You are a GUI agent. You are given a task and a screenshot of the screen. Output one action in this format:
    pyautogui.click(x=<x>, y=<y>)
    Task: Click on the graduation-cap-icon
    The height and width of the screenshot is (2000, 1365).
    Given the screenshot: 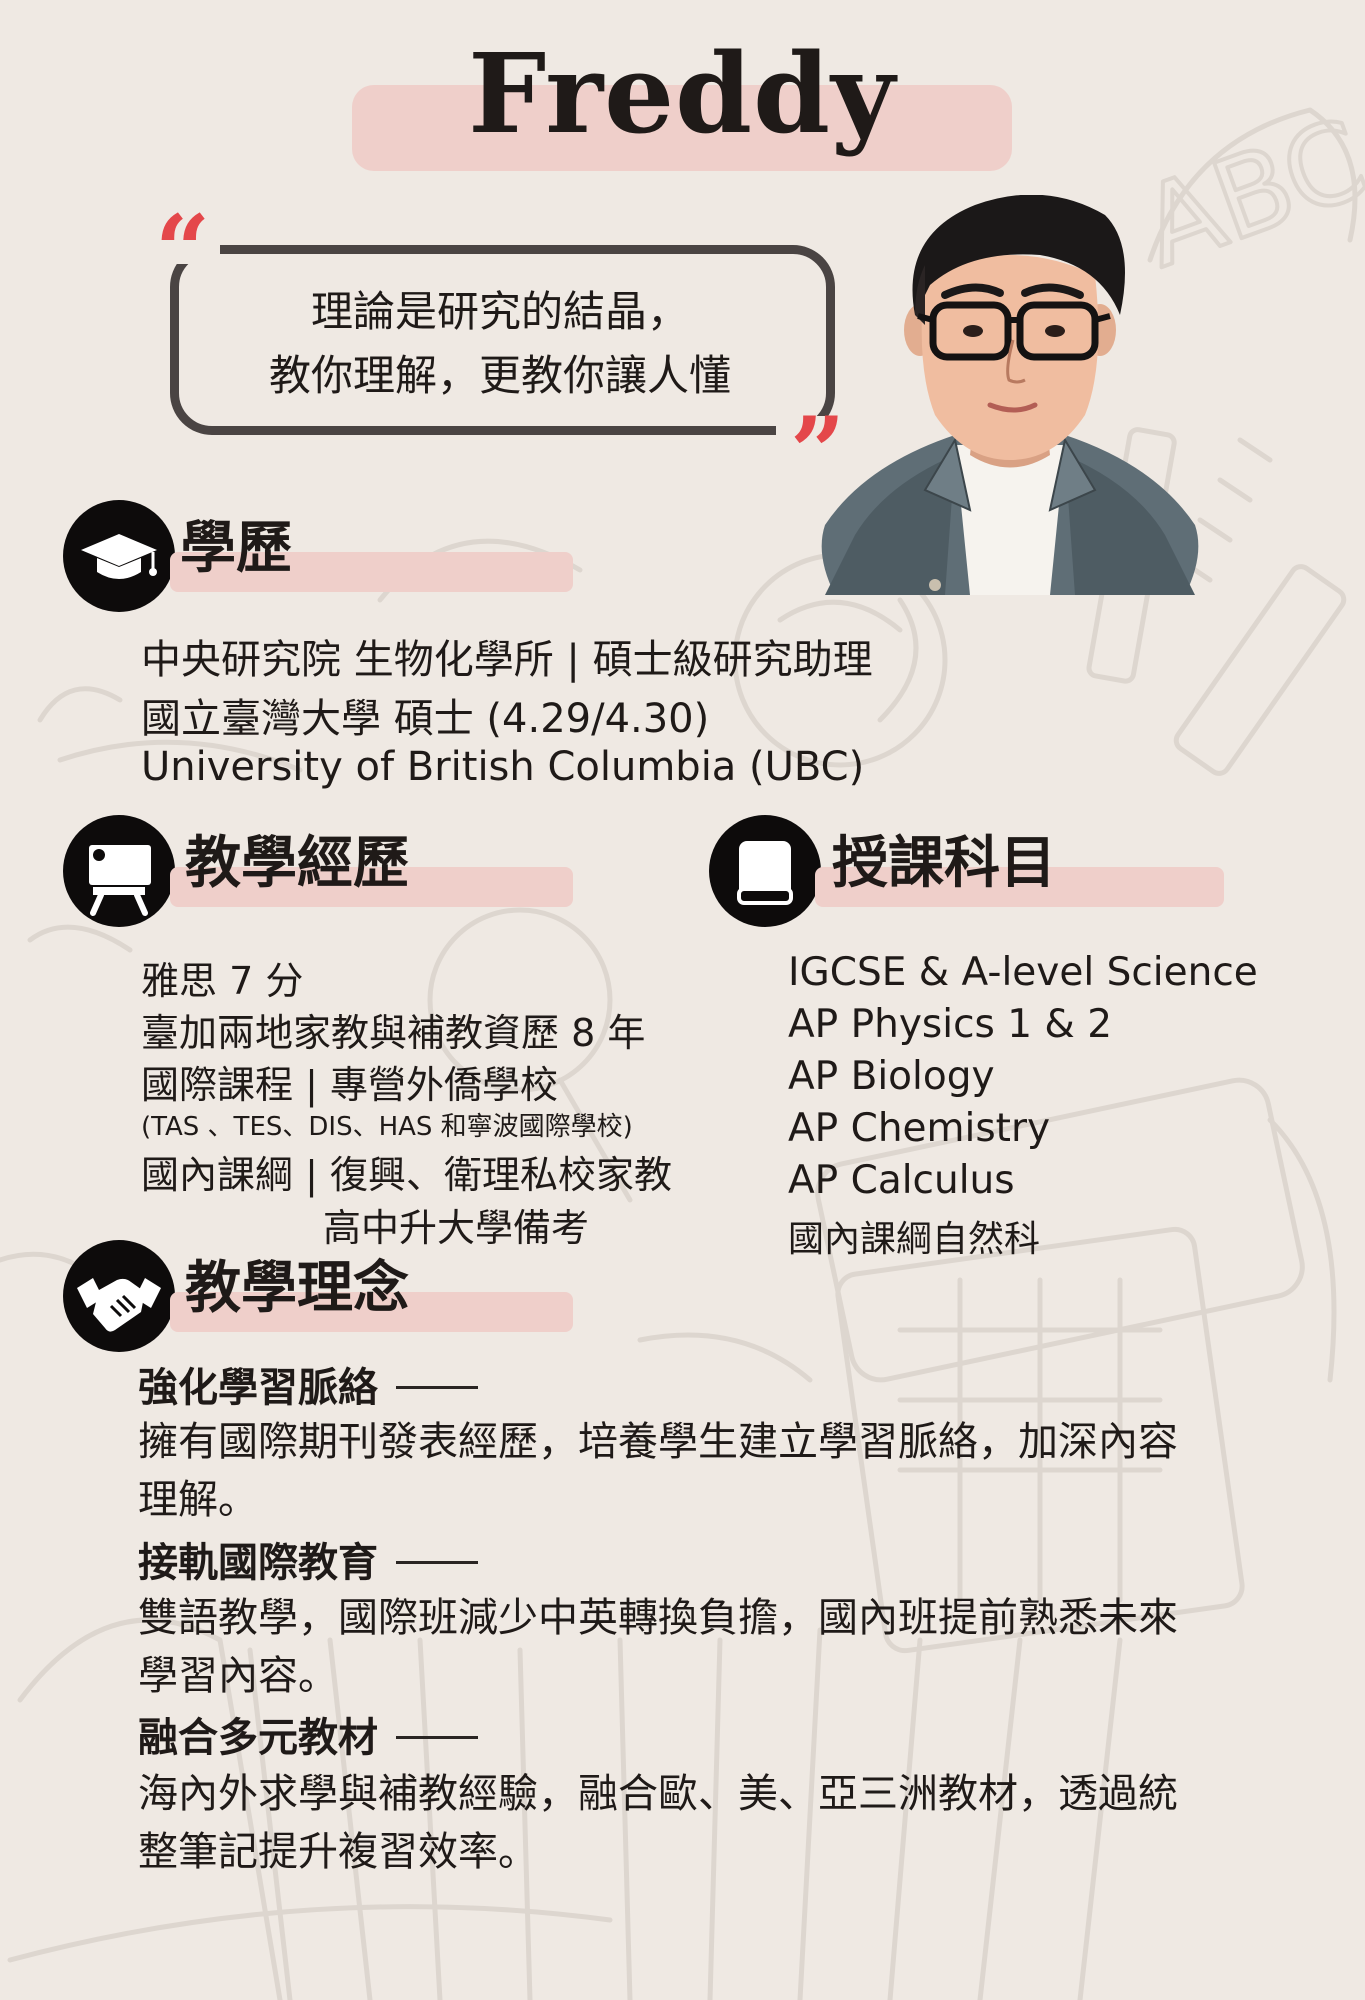 What is the action you would take?
    pyautogui.click(x=119, y=556)
    